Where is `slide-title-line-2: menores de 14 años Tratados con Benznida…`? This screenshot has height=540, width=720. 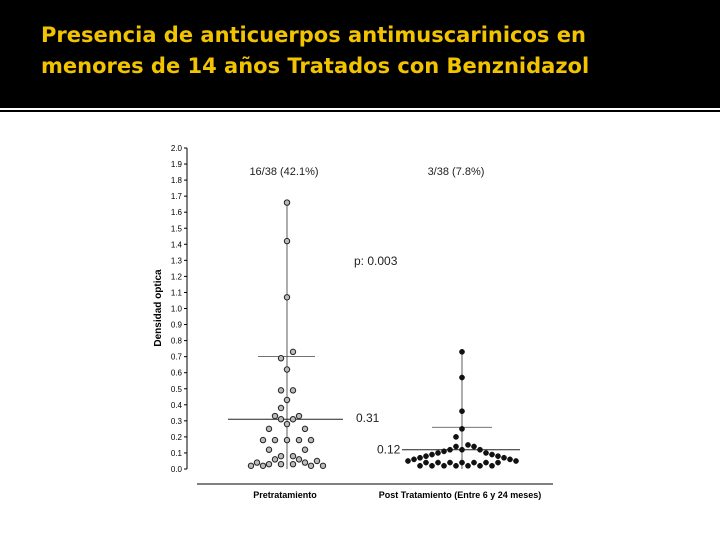 slide-title-line-2: menores de 14 años Tratados con Benznida… is located at coordinates (315, 66).